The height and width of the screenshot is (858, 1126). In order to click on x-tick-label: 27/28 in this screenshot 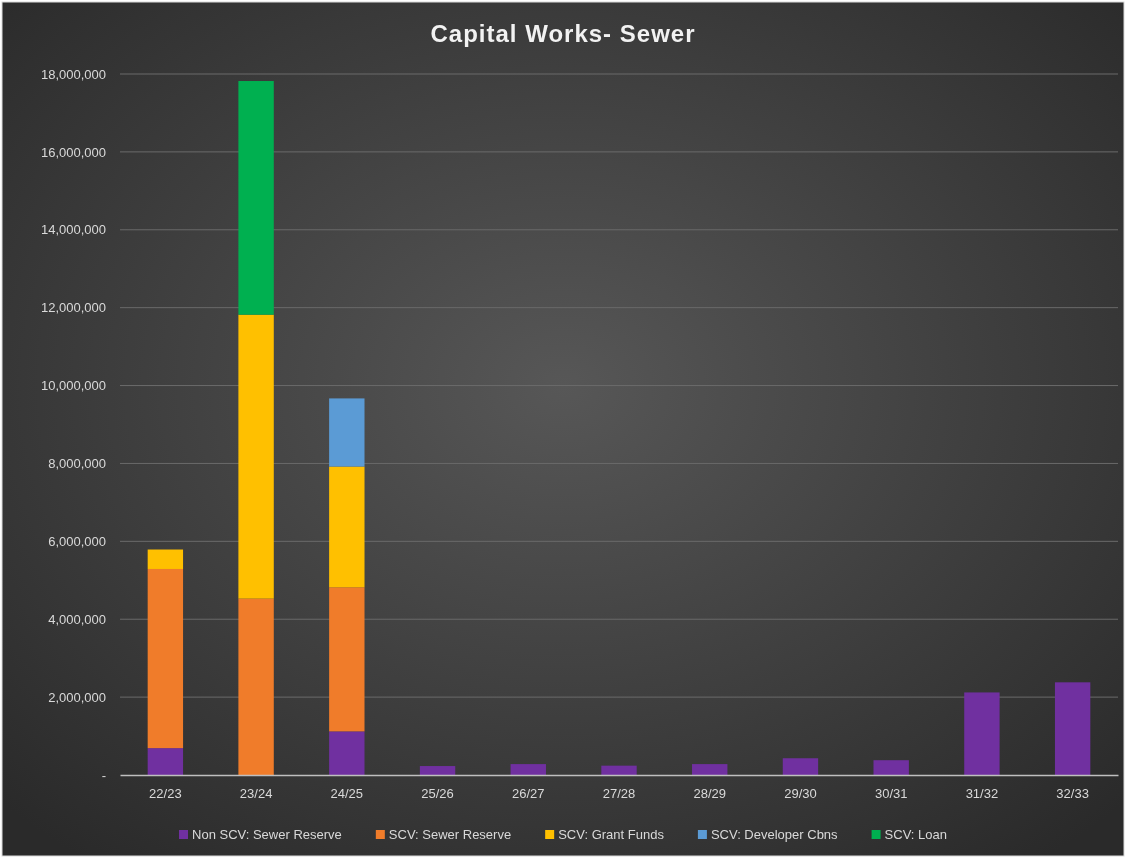, I will do `click(619, 794)`.